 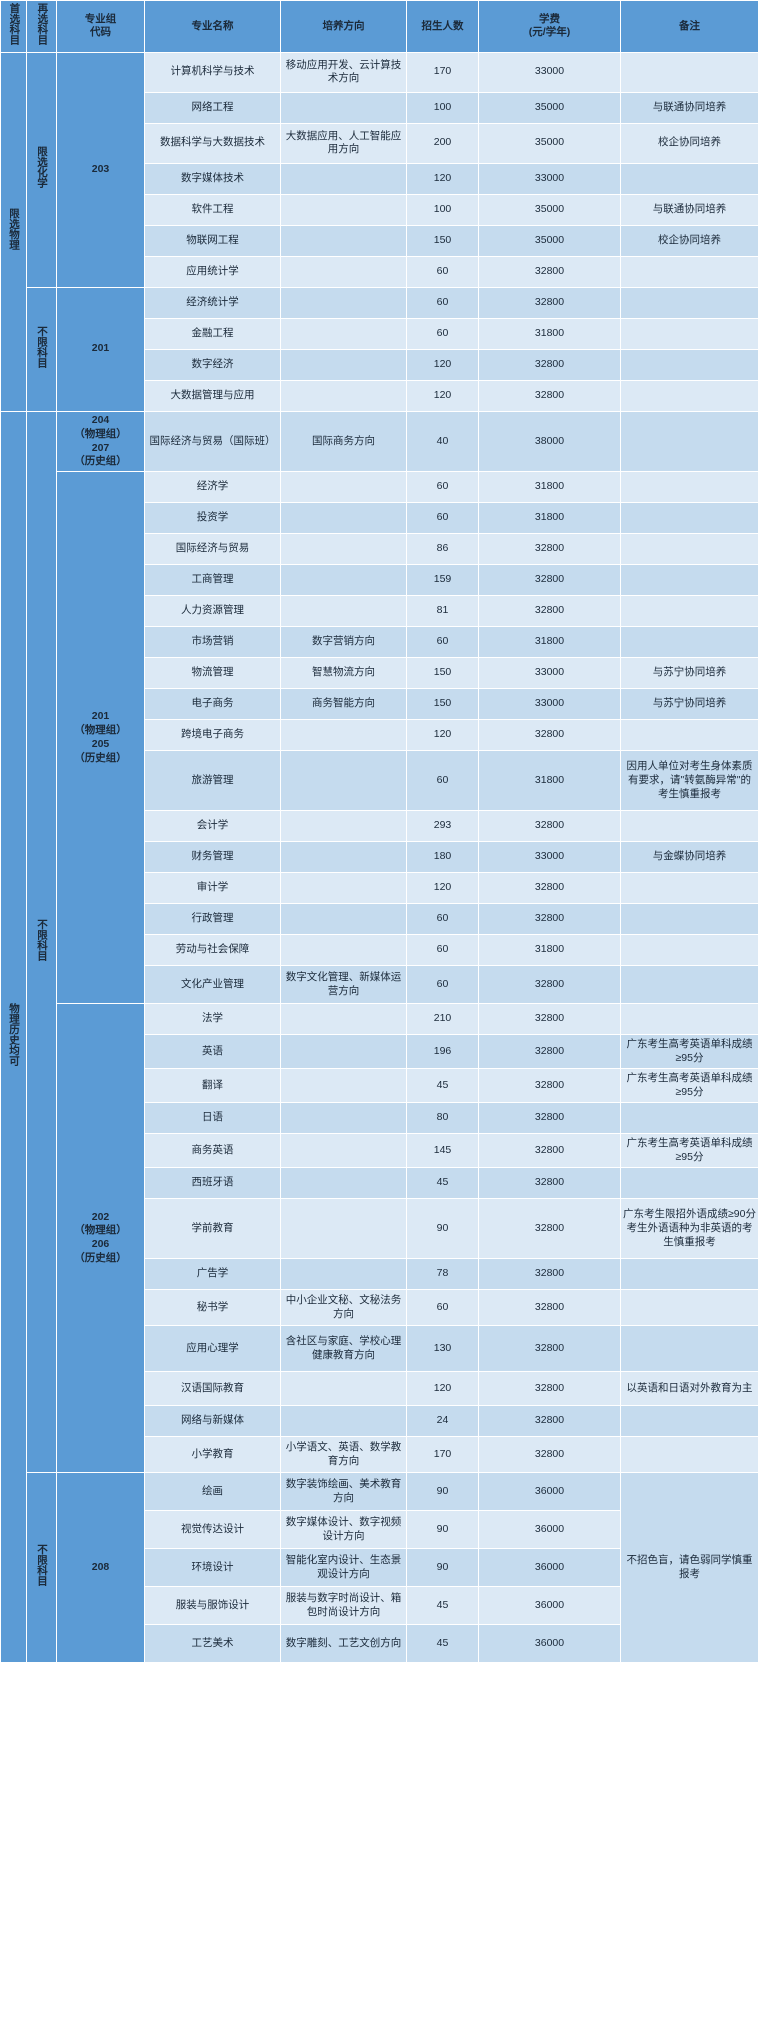 I want to click on major-name-cell: 广告学, so click(x=212, y=1274).